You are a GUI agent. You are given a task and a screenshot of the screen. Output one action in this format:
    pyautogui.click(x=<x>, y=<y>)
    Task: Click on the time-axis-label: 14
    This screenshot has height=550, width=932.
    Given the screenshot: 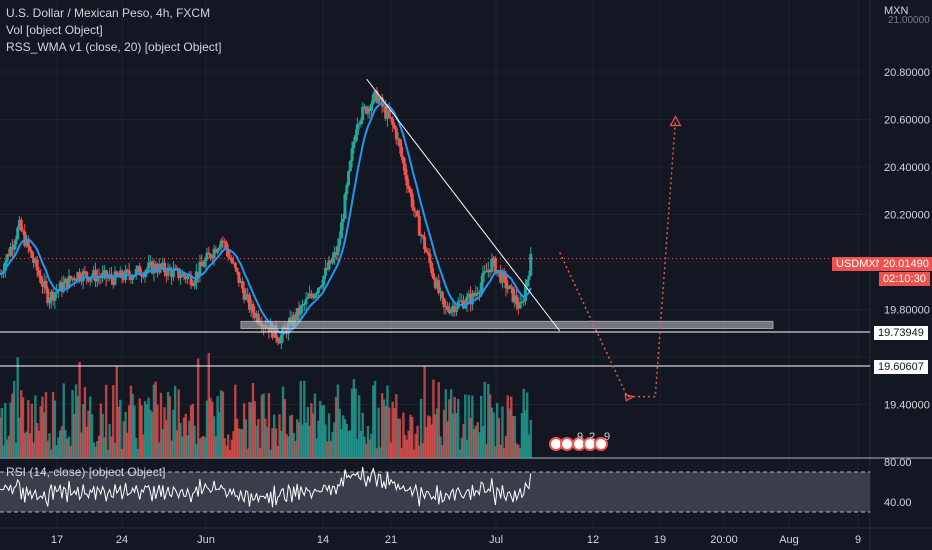 What is the action you would take?
    pyautogui.click(x=323, y=540)
    